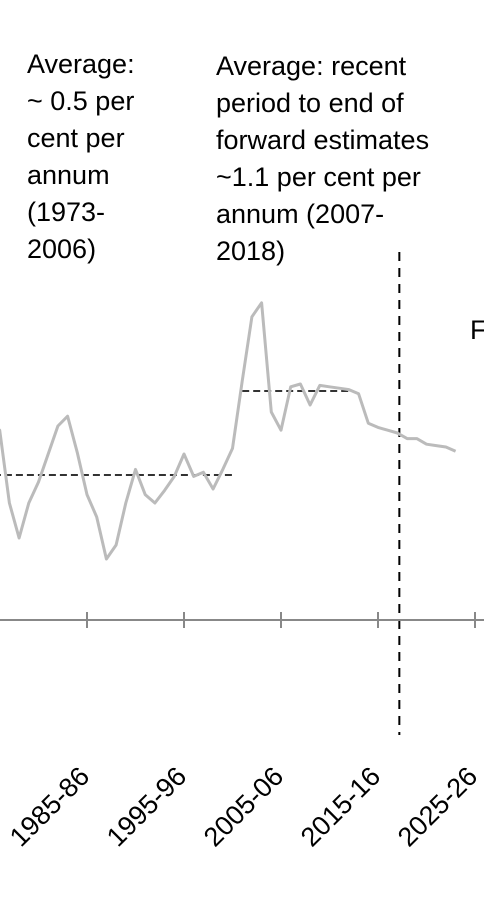  What do you see at coordinates (437, 806) in the screenshot?
I see `x-tick-label: 2025-26` at bounding box center [437, 806].